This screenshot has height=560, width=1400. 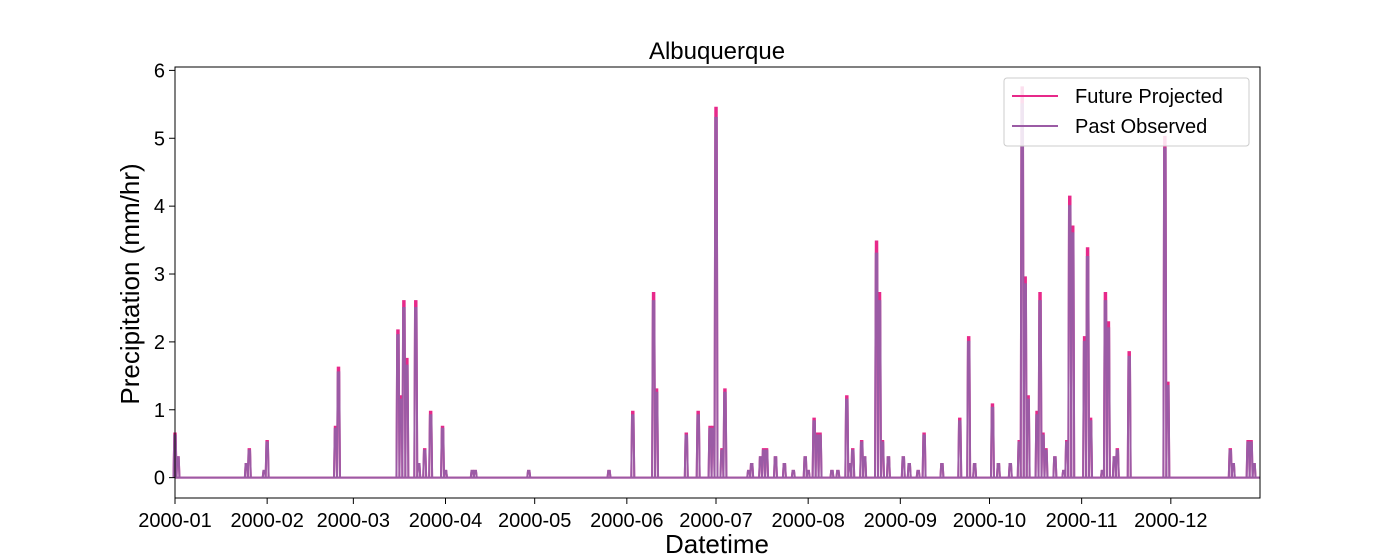 What do you see at coordinates (159, 275) in the screenshot?
I see `y-tick-label: 3` at bounding box center [159, 275].